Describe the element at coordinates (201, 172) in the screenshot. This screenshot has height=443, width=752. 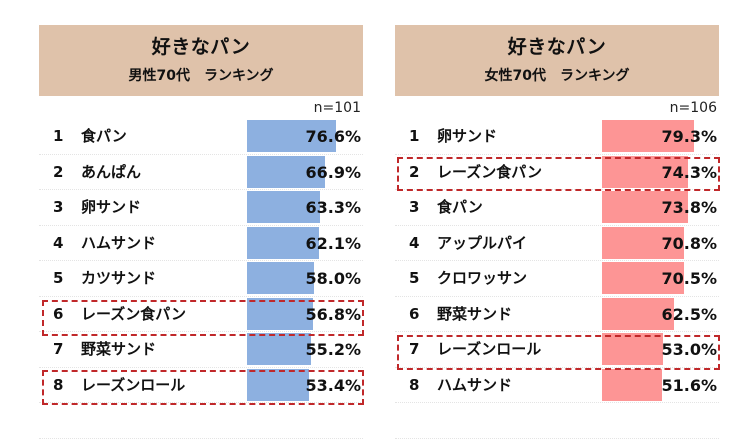
I see `ranking-row: 2 あんぱん 66.9%` at that location.